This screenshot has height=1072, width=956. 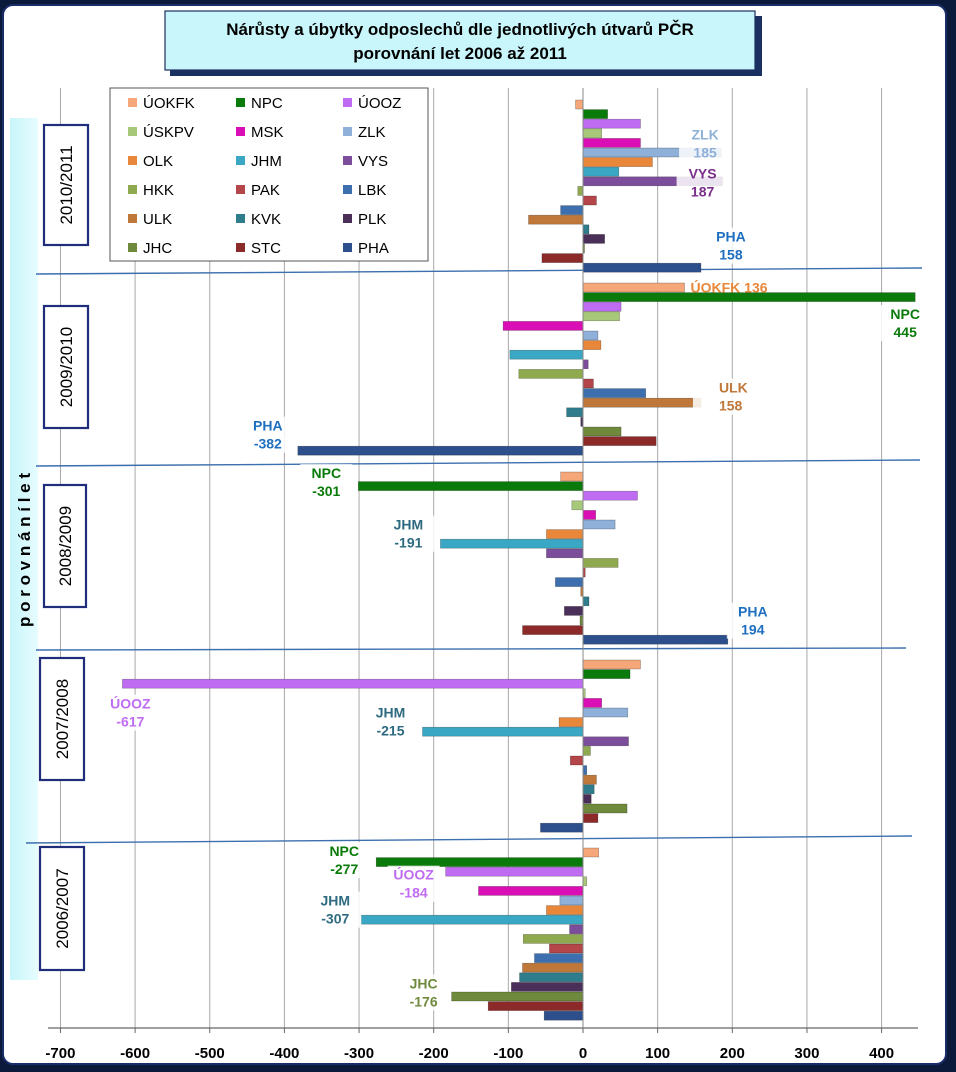 I want to click on annotation-2006-2007-jhm: JHM -307, so click(x=335, y=909).